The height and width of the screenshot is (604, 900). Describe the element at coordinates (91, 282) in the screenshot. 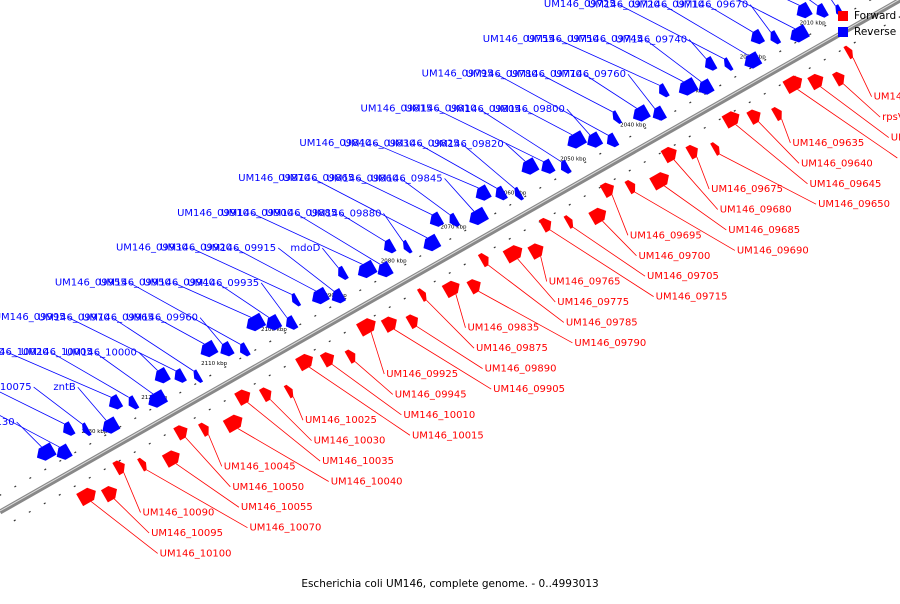

I see `reverse-gene-label: UM146_09955` at that location.